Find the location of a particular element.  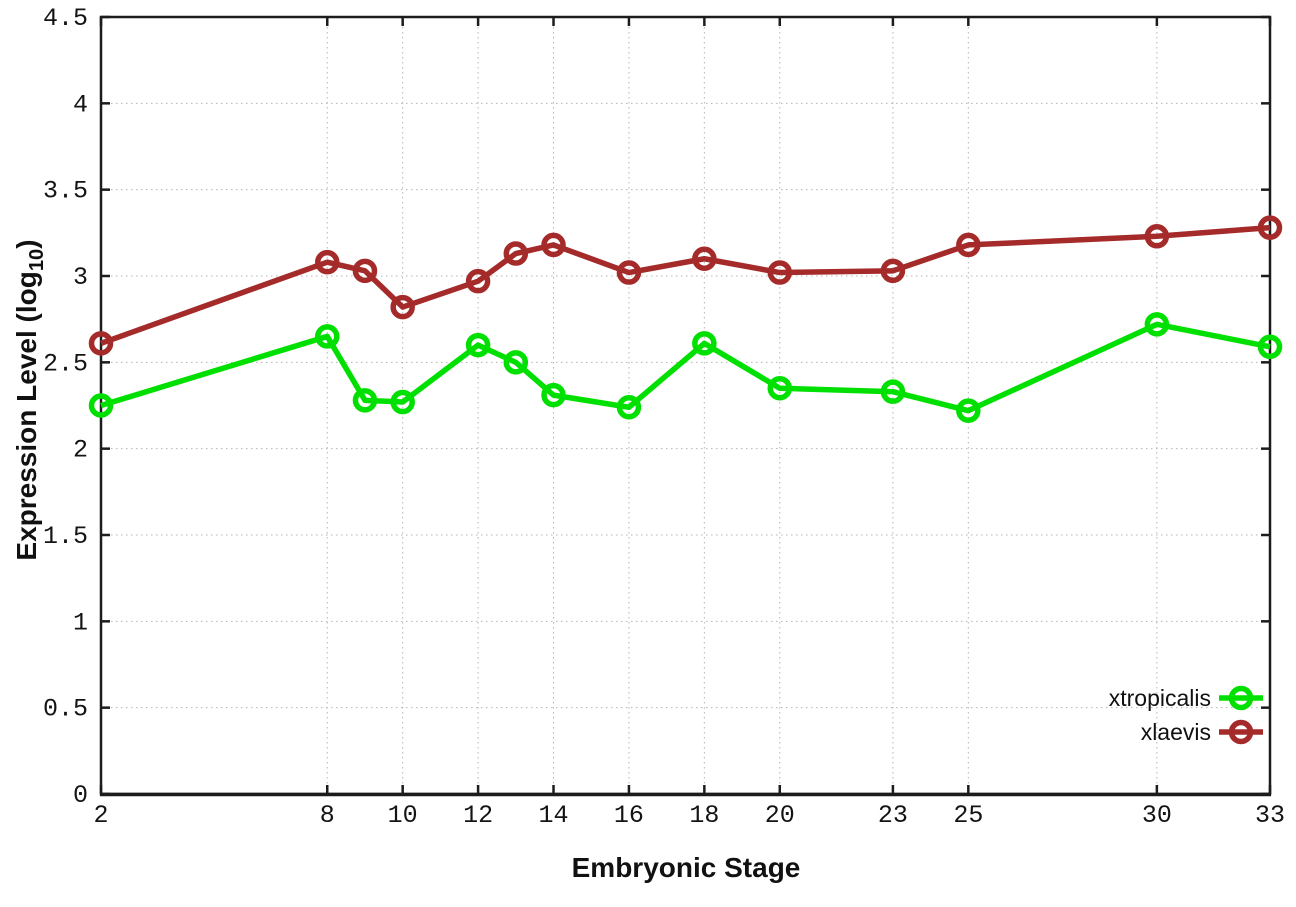

y-tick-label: 4 is located at coordinates (80, 104).